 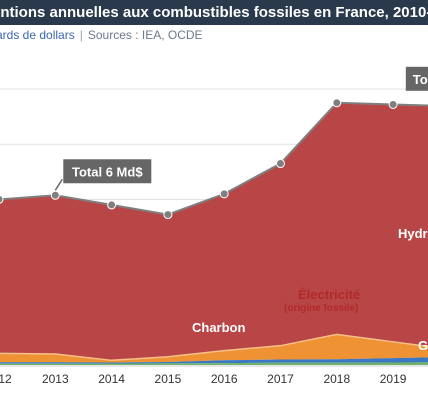 What do you see at coordinates (55, 379) in the screenshot?
I see `x-tick-label: 2013` at bounding box center [55, 379].